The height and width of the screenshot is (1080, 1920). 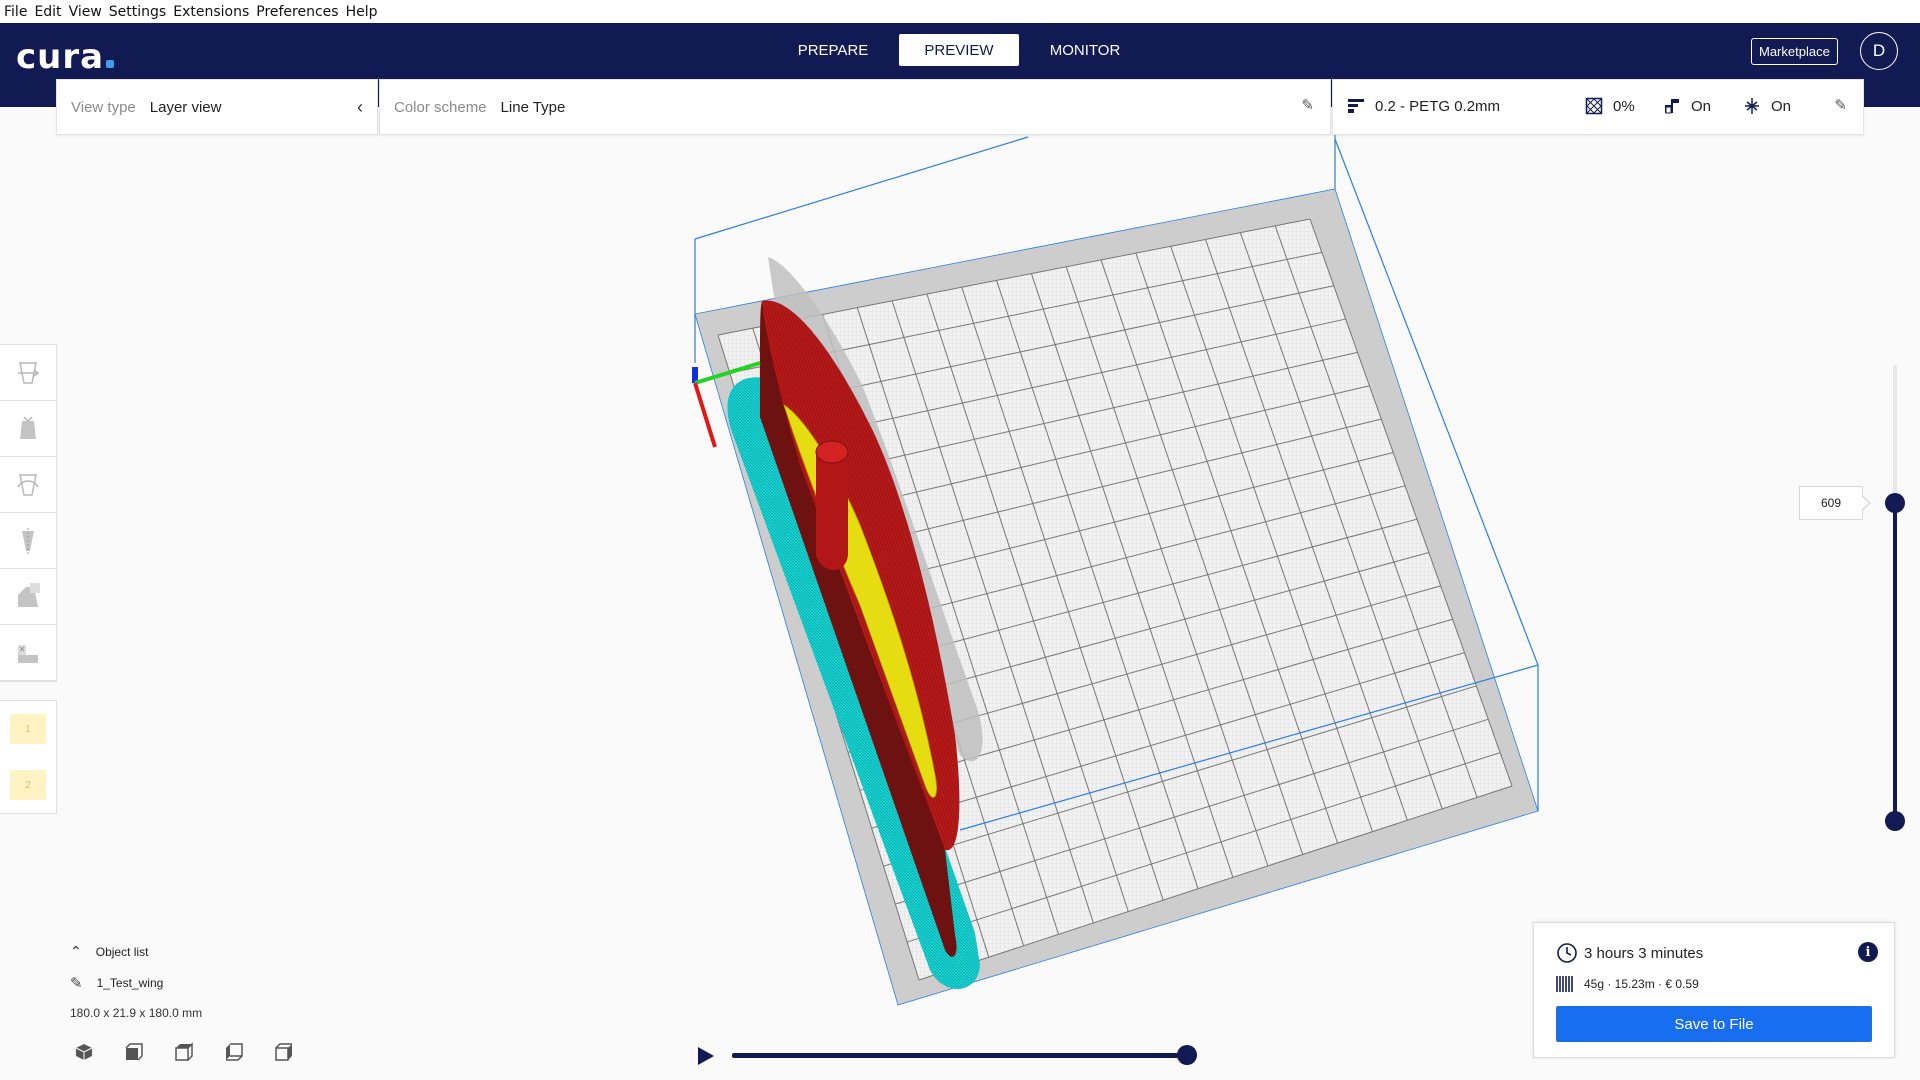 I want to click on view-type-label: View type, so click(x=103, y=107).